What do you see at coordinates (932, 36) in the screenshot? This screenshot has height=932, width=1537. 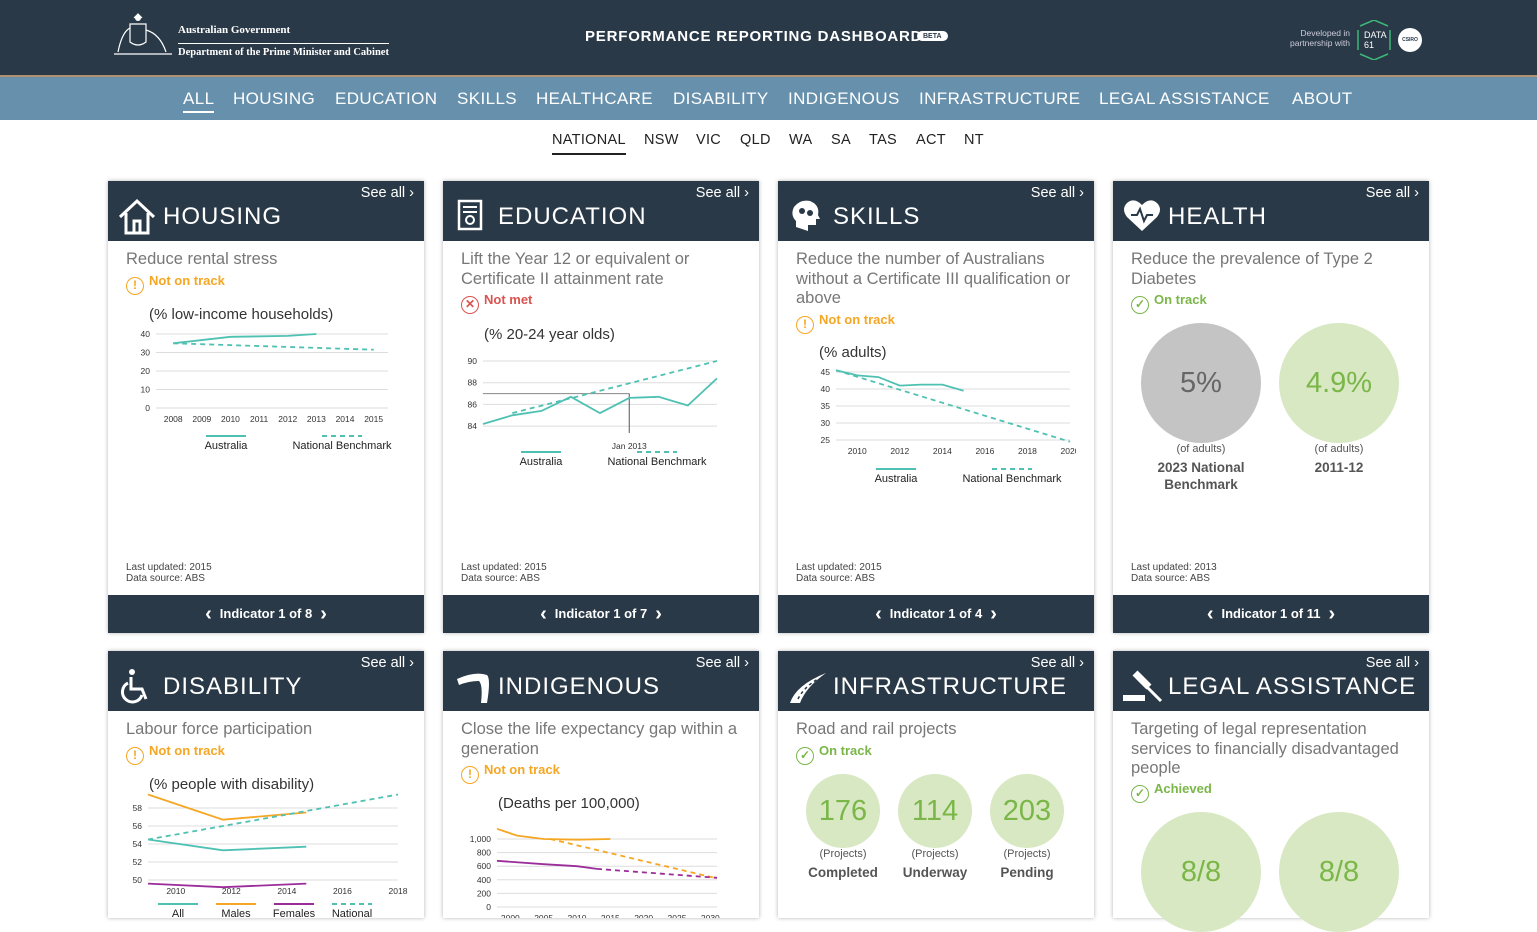 I see `beta-badge: BETA` at bounding box center [932, 36].